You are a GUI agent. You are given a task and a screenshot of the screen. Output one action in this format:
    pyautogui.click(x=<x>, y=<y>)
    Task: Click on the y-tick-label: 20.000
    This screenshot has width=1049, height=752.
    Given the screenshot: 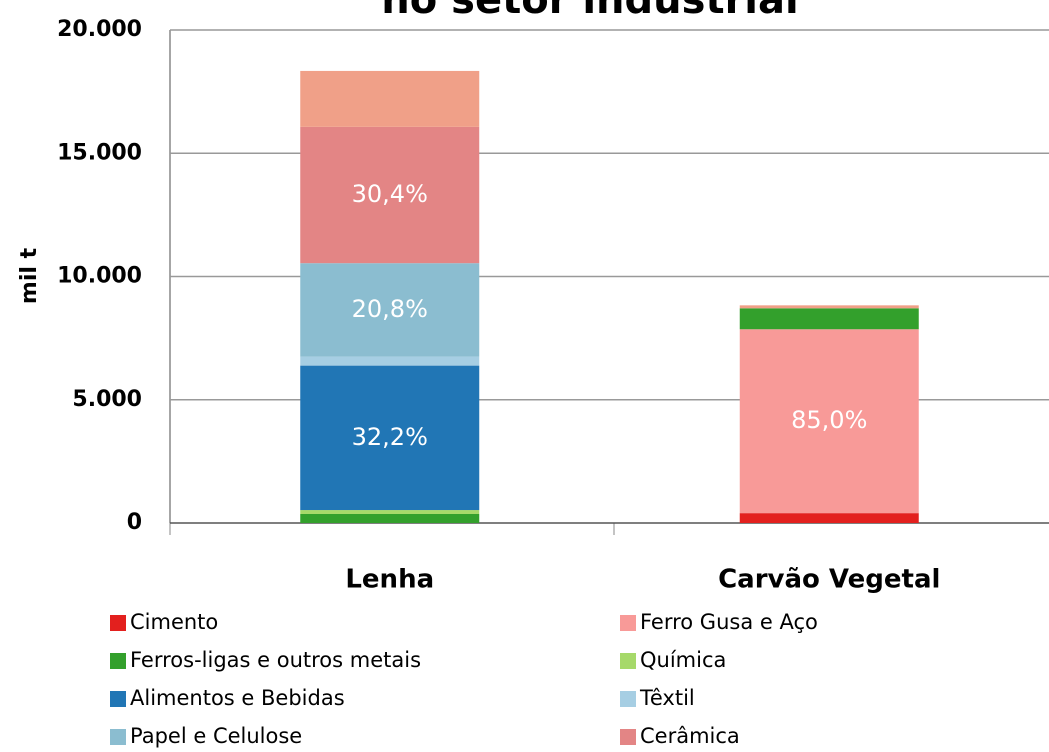 What is the action you would take?
    pyautogui.click(x=99, y=29)
    